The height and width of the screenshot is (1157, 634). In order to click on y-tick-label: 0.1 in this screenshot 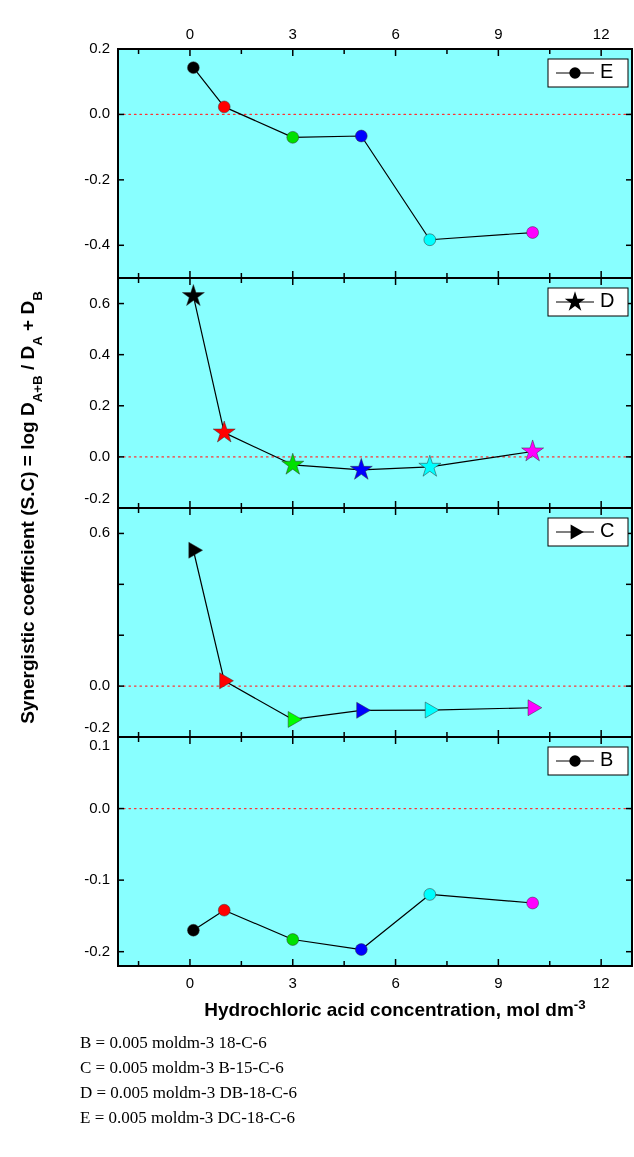, I will do `click(99, 744)`.